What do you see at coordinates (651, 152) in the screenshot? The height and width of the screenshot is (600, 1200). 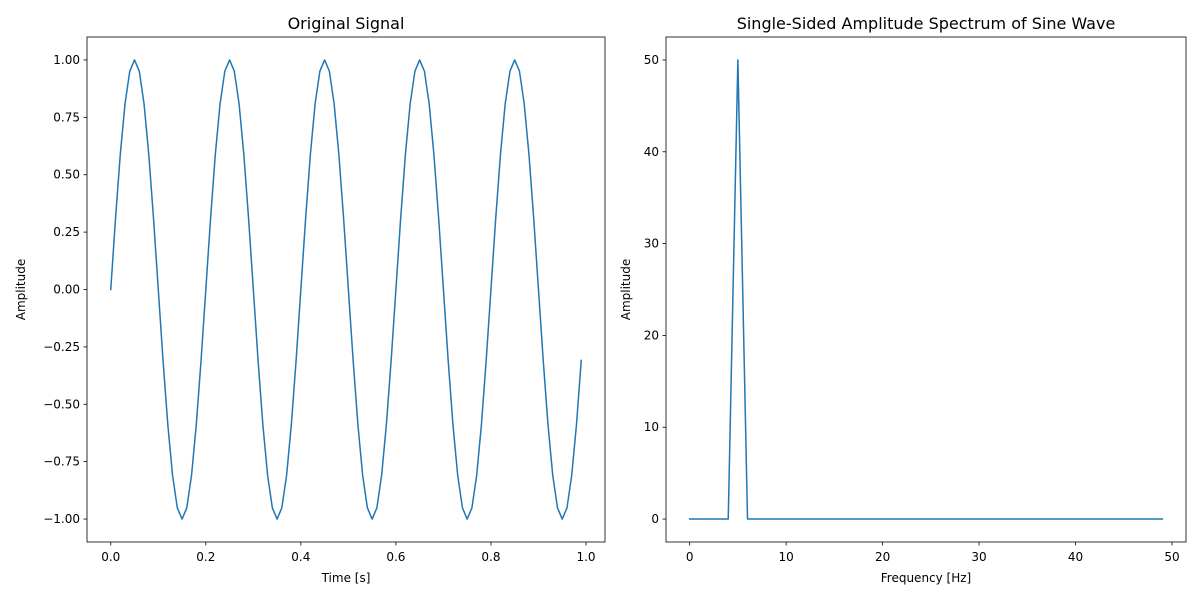 I see `y-tick-label: 40` at bounding box center [651, 152].